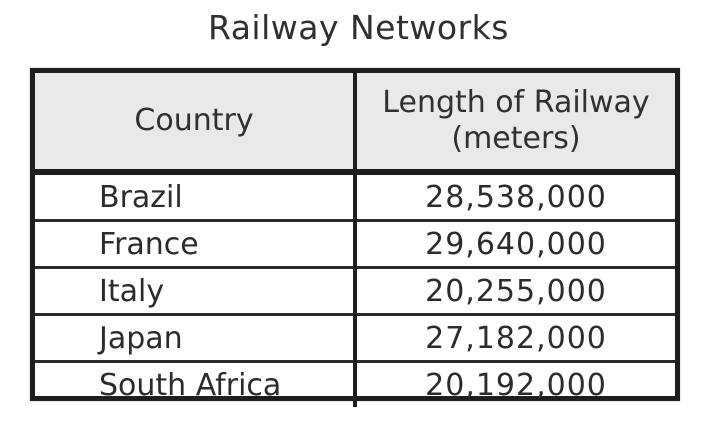 This screenshot has height=437, width=717. What do you see at coordinates (516, 385) in the screenshot?
I see `cell-length: 20,192,000` at bounding box center [516, 385].